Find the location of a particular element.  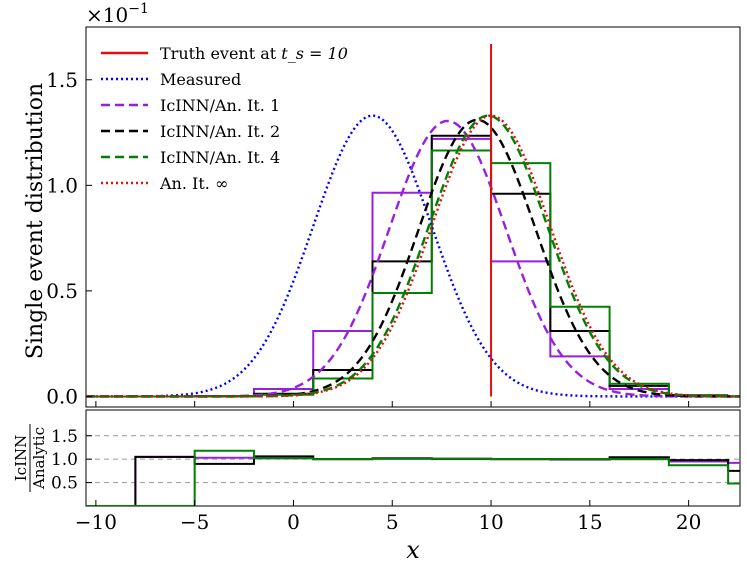

legend-label: An. It. ∞ is located at coordinates (193, 183).